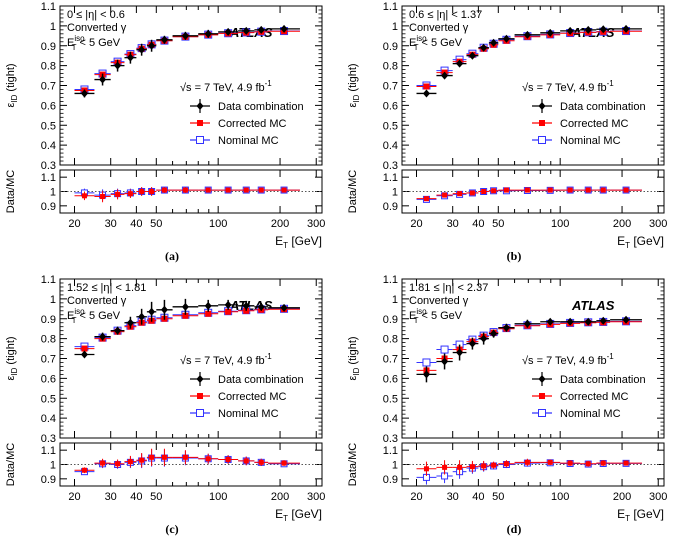  Describe the element at coordinates (172, 256) in the screenshot. I see `subfigure-label: (a)` at that location.